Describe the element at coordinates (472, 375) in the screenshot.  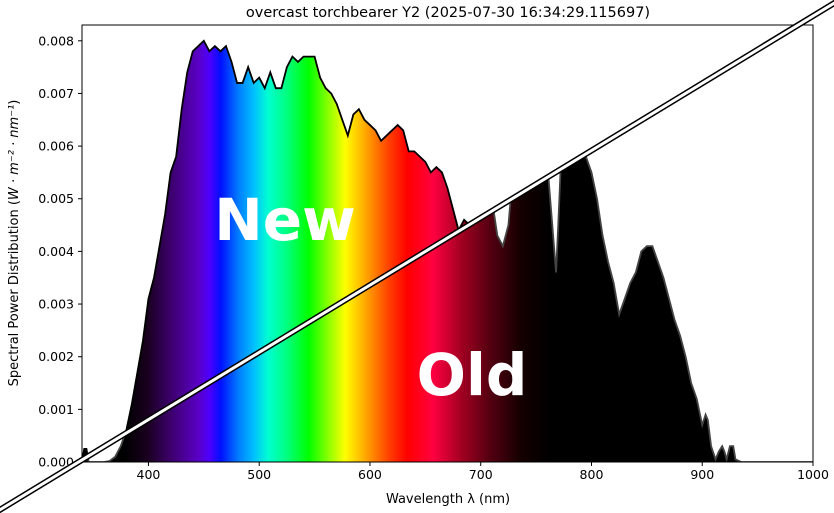
I see `old-overlay-label: Old` at that location.